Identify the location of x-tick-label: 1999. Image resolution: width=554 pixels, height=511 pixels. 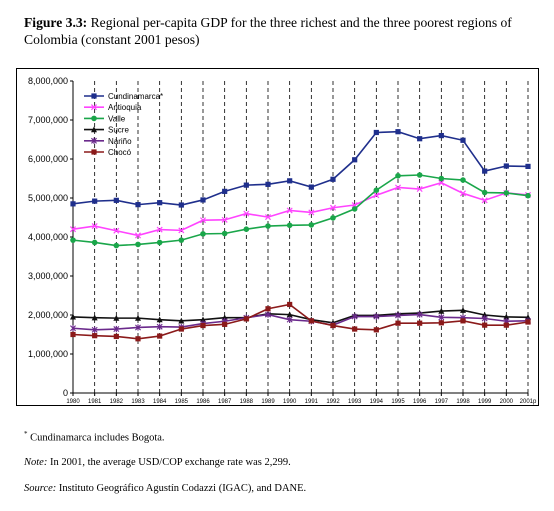
(485, 402).